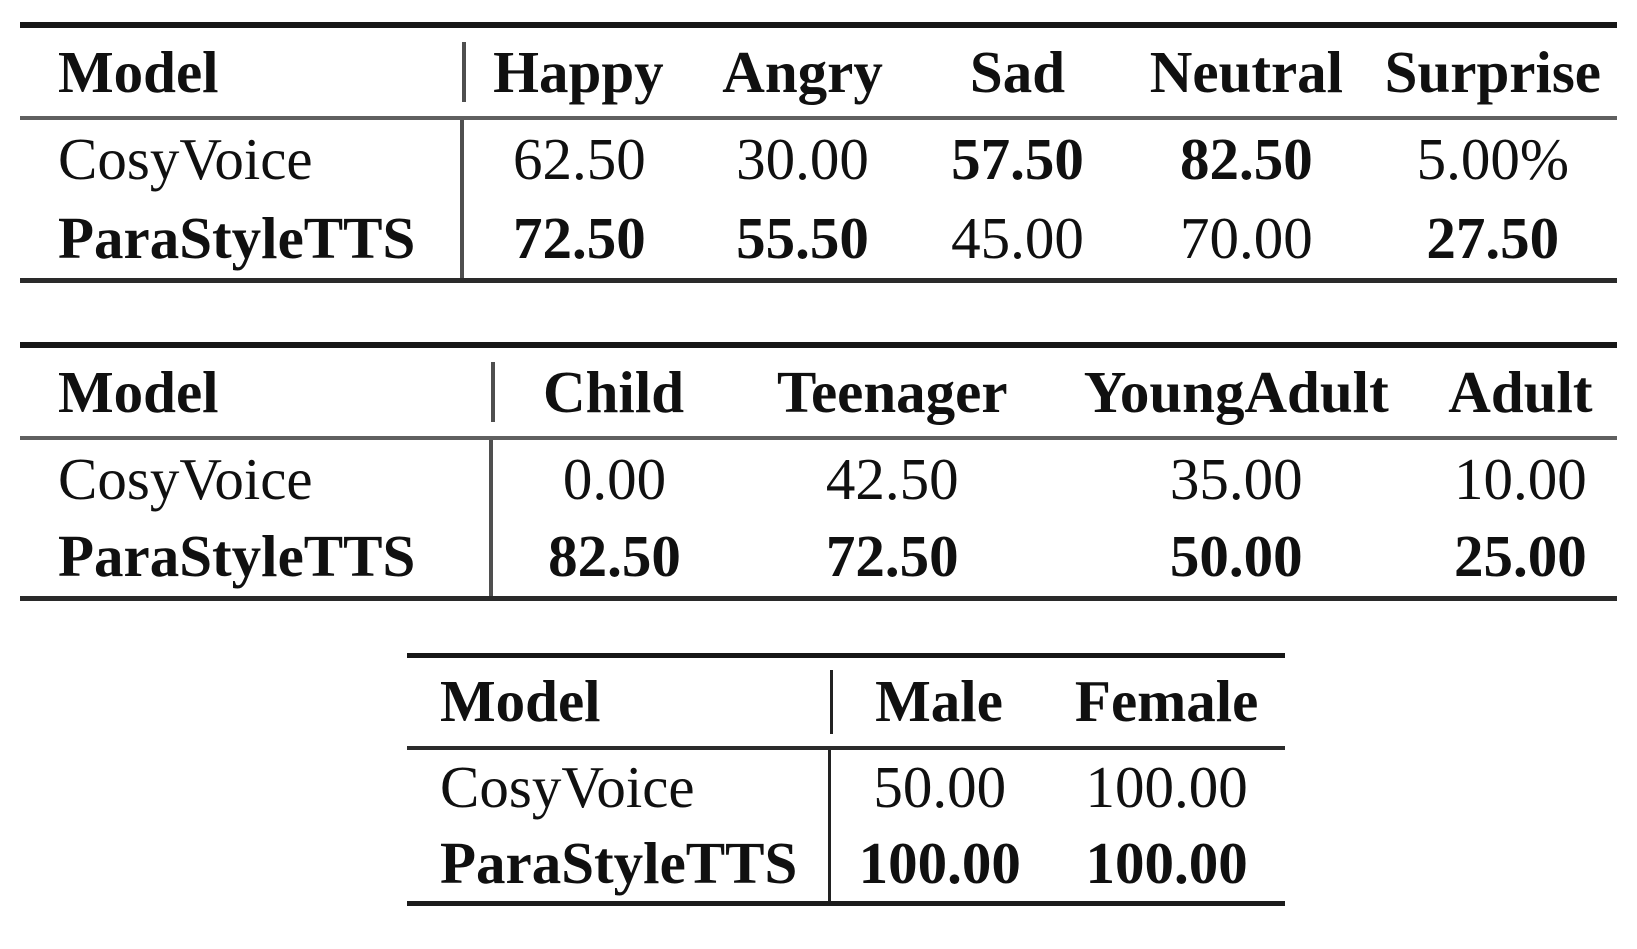 The image size is (1637, 949). What do you see at coordinates (1492, 72) in the screenshot?
I see `column-header-surprise: Surprise` at bounding box center [1492, 72].